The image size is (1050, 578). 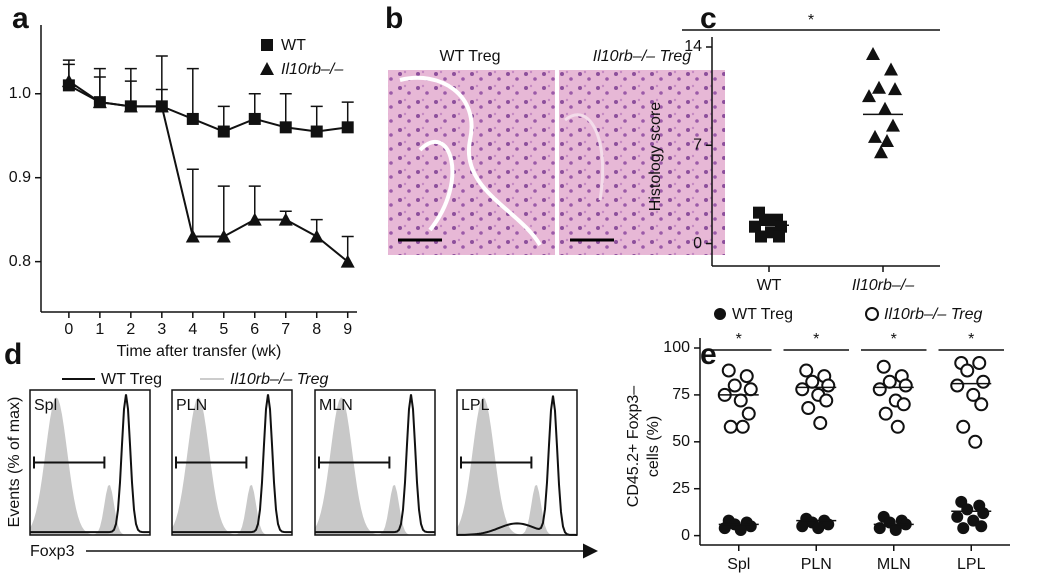 What do you see at coordinates (20, 93) in the screenshot?
I see `y-tick-label: 1.0` at bounding box center [20, 93].